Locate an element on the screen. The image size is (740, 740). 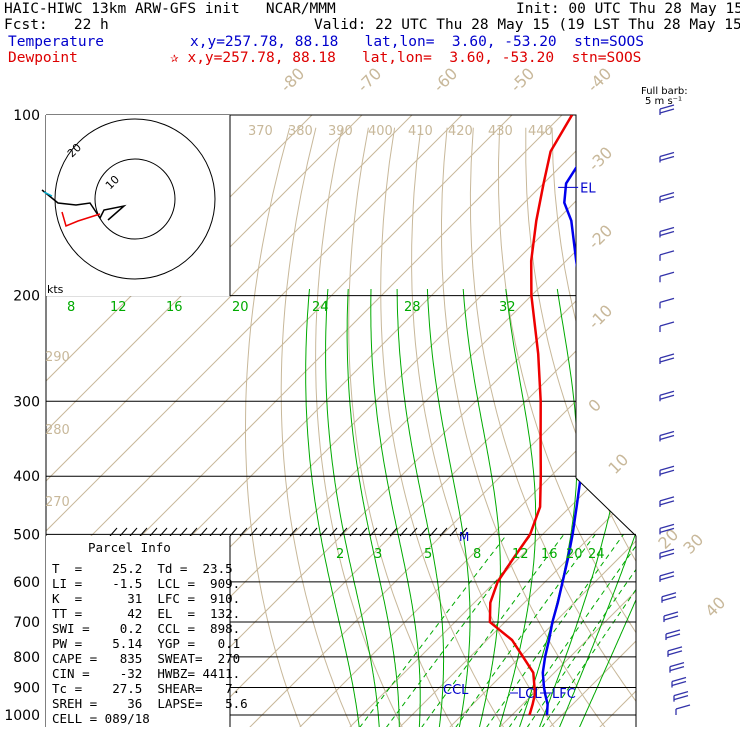
barb-legend-unit: 5 m s⁻¹ is located at coordinates (663, 101).